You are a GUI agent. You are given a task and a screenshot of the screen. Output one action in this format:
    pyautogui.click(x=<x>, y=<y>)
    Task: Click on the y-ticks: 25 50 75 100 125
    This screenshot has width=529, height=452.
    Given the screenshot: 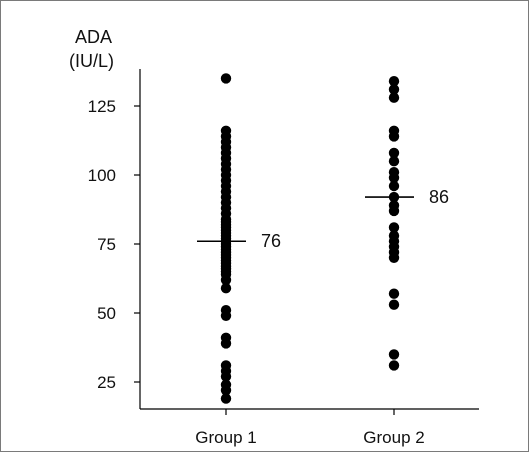 What is the action you would take?
    pyautogui.click(x=114, y=244)
    